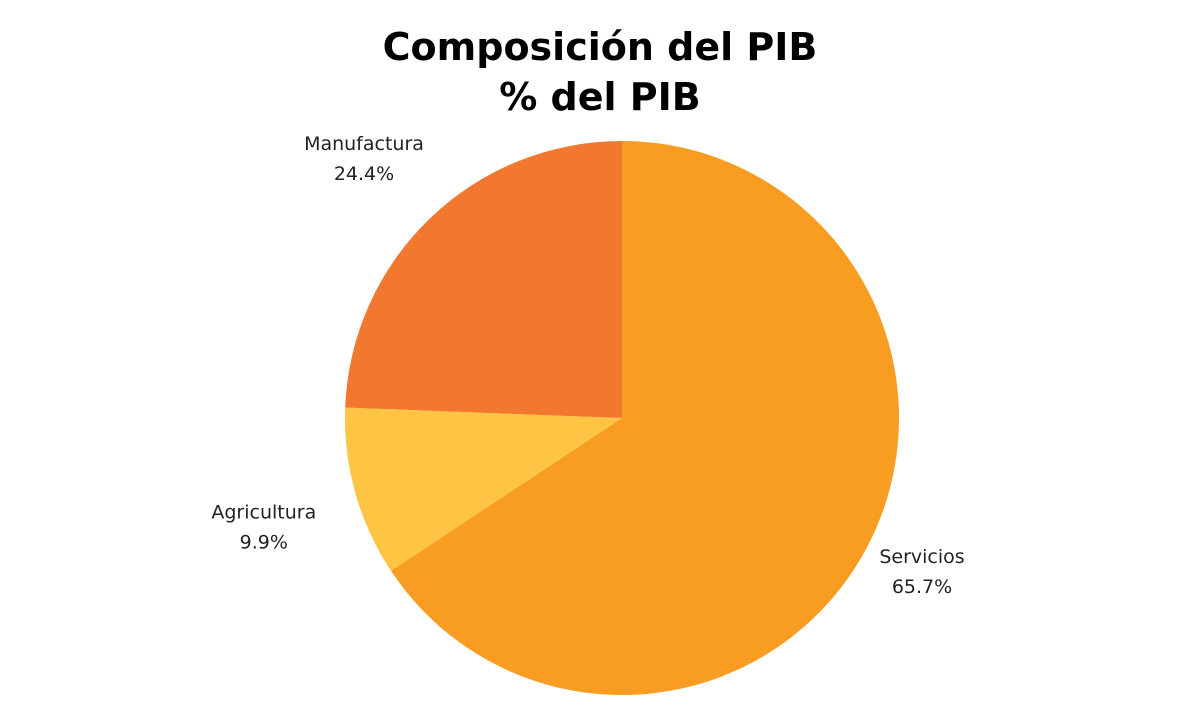  I want to click on slice-label-value: 65.7%, so click(922, 587).